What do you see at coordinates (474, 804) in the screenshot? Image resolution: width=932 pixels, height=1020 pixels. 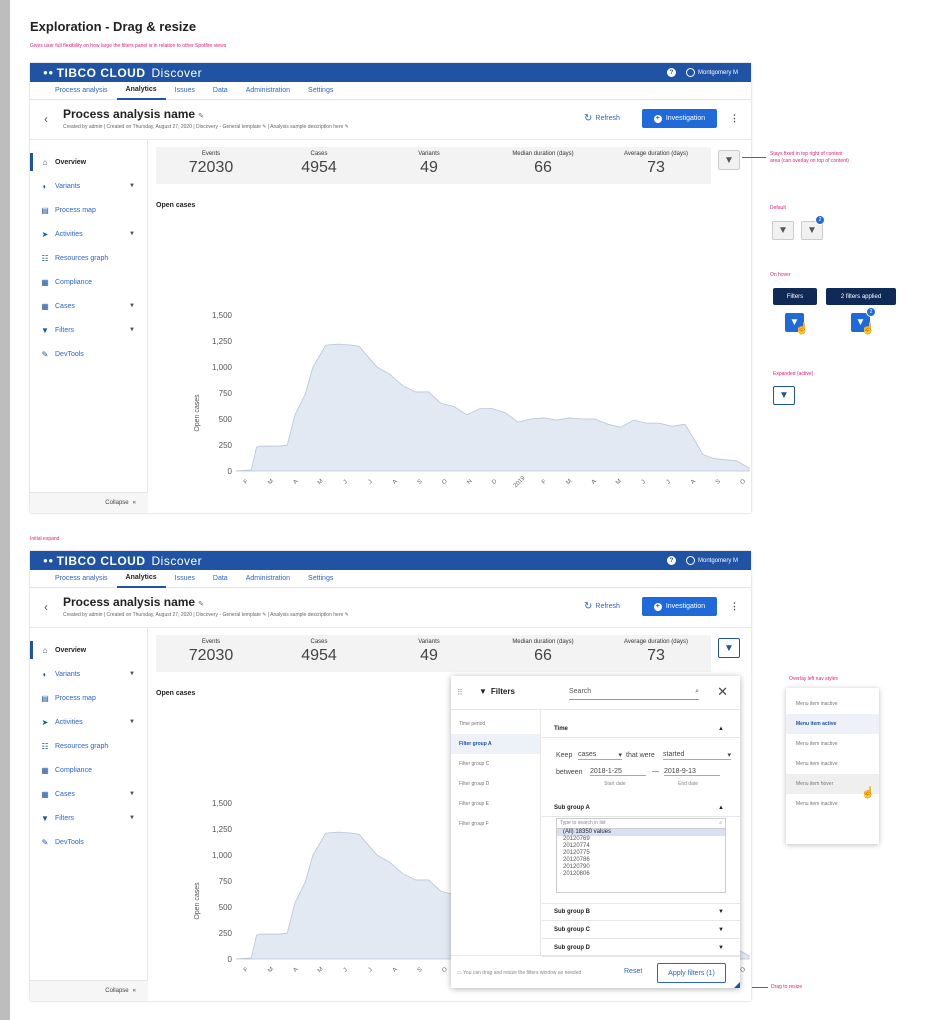 I see `filter-group-4: Filter group E` at bounding box center [474, 804].